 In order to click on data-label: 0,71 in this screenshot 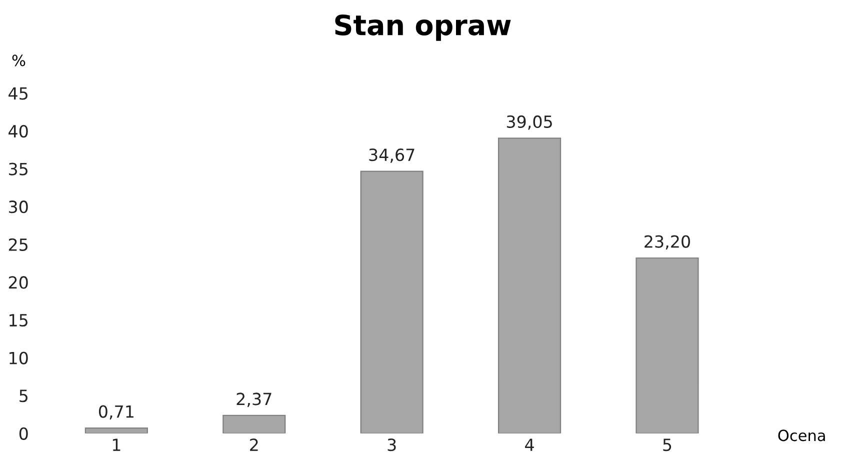, I will do `click(116, 412)`.